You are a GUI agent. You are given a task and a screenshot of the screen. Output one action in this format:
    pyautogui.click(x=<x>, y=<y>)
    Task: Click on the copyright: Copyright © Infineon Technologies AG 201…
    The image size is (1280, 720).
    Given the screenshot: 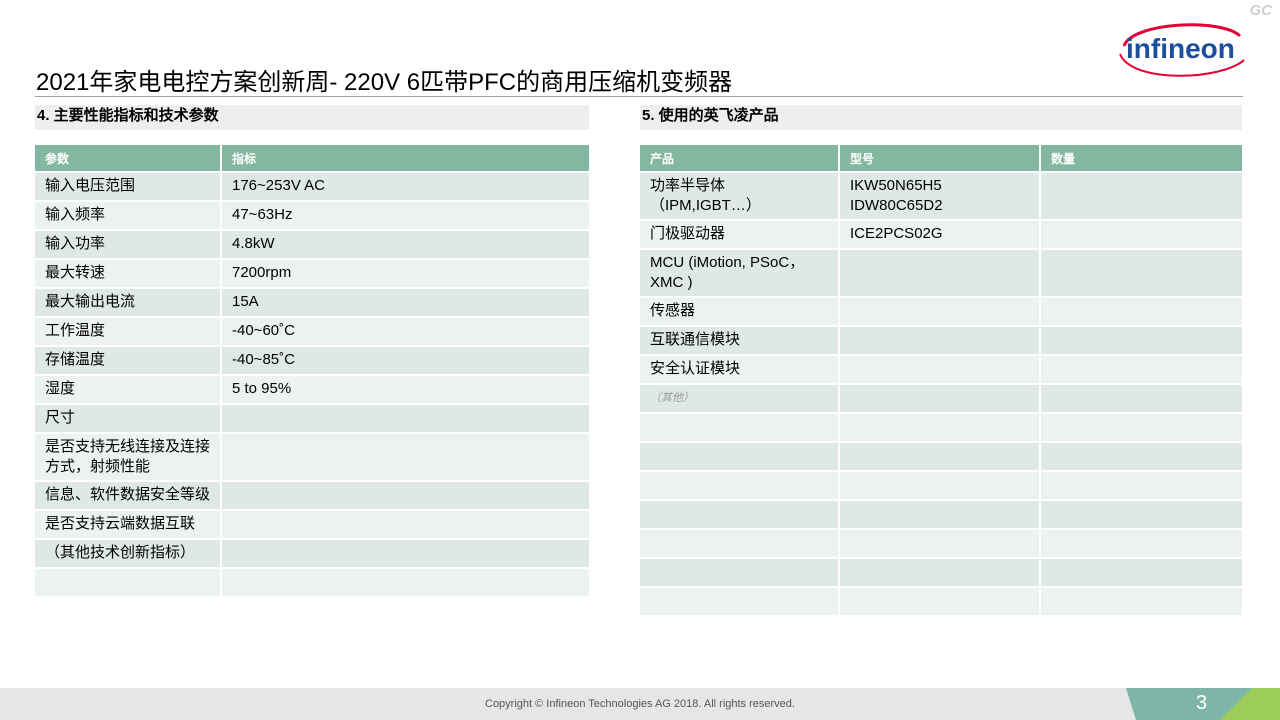 What is the action you would take?
    pyautogui.click(x=640, y=704)
    